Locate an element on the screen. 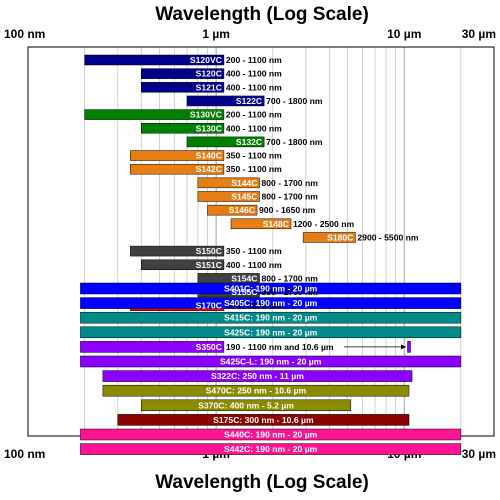 The width and height of the screenshot is (500, 500). bar-label: S440C: 190 nm - 20 µm is located at coordinates (271, 435).